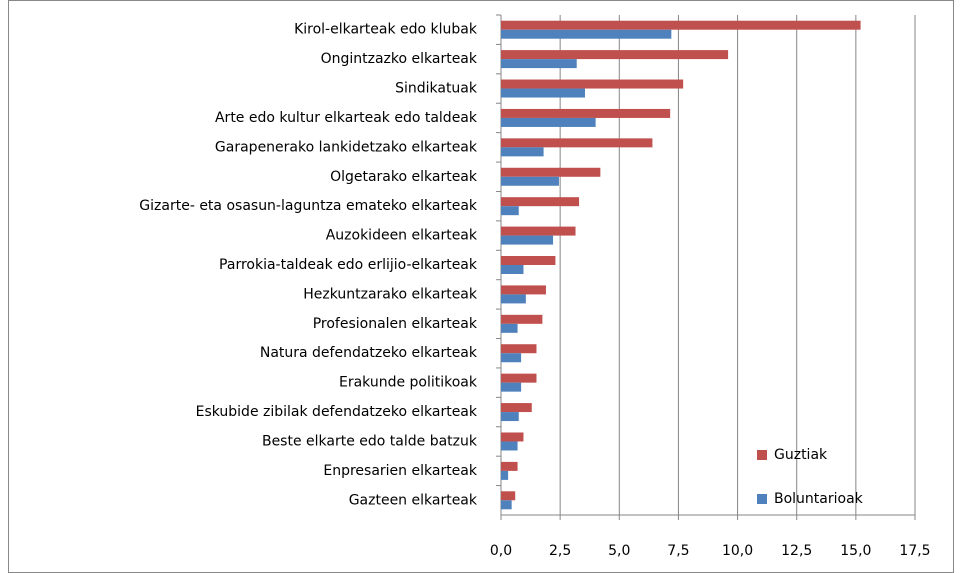 The image size is (960, 573). What do you see at coordinates (914, 551) in the screenshot?
I see `x-tick-label: 17,5` at bounding box center [914, 551].